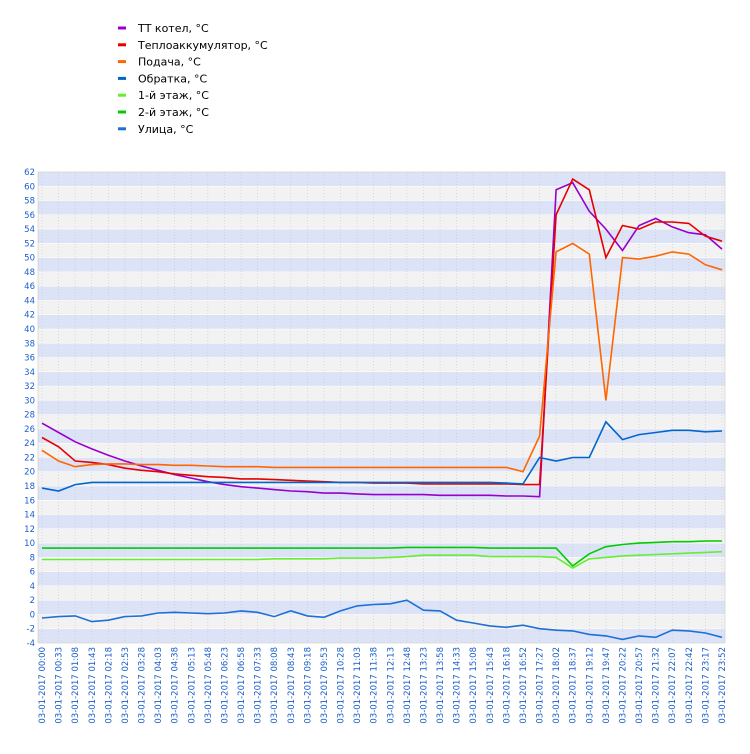 This screenshot has width=750, height=754. I want to click on x-tick-label: 03-01-2017 13:58, so click(441, 685).